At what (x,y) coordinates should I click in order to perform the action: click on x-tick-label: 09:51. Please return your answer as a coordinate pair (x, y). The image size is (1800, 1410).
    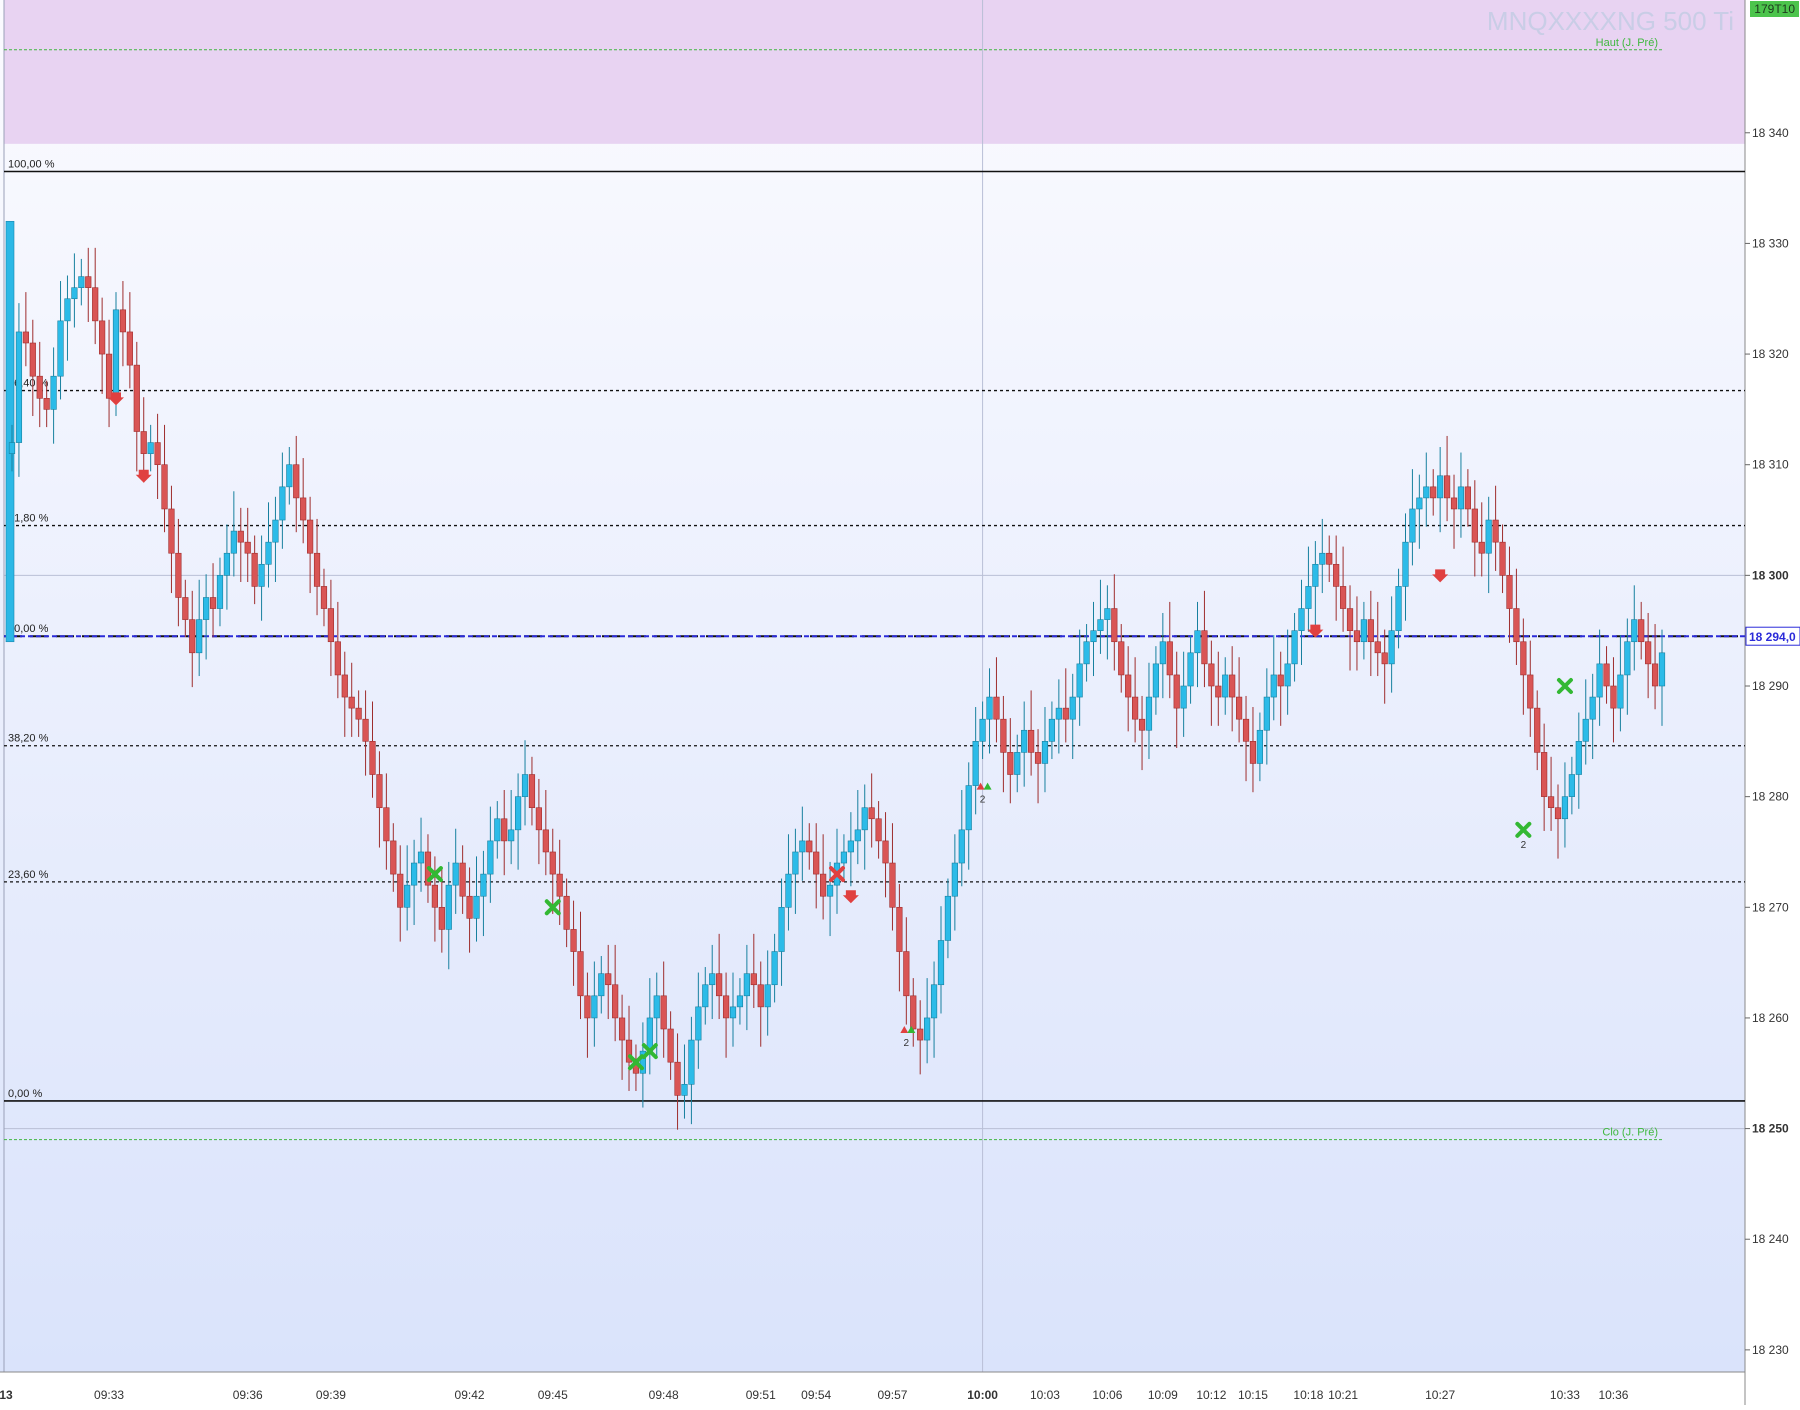
    Looking at the image, I should click on (761, 1395).